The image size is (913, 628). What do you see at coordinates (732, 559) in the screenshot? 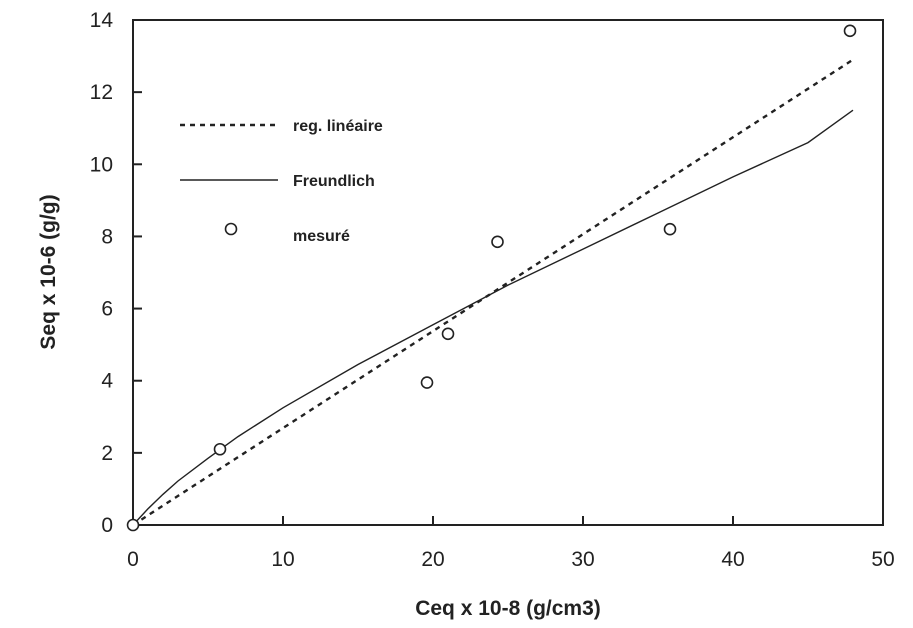
I see `x-tick-label: 40` at bounding box center [732, 559].